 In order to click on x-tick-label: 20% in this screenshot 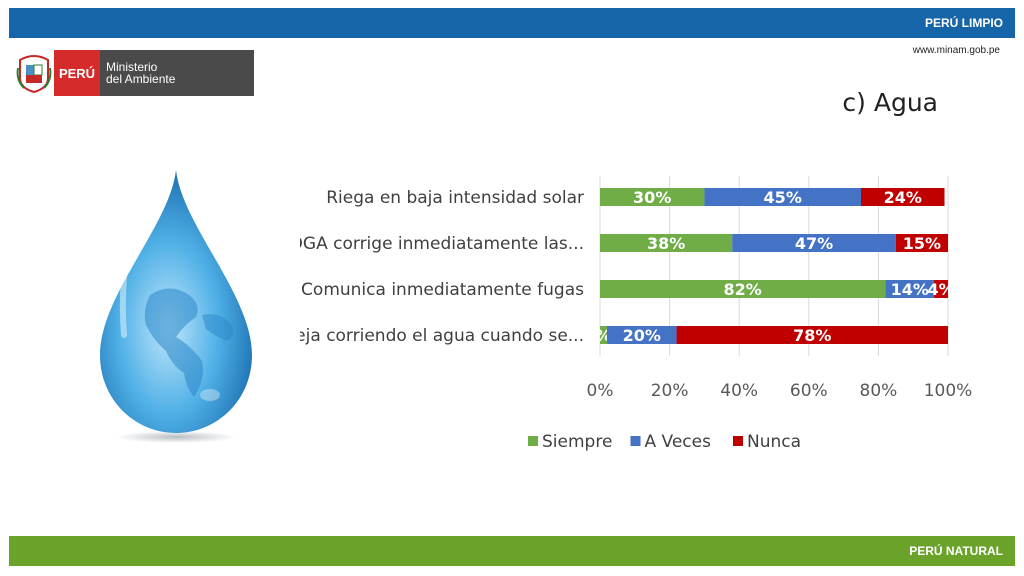, I will do `click(670, 391)`.